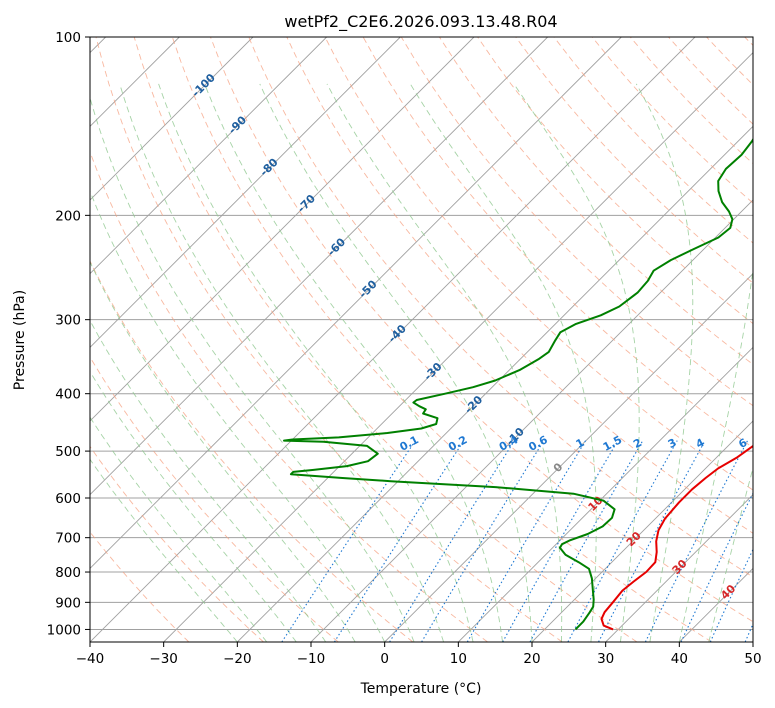  I want to click on x-axis-label: Temperature (°C), so click(421, 689).